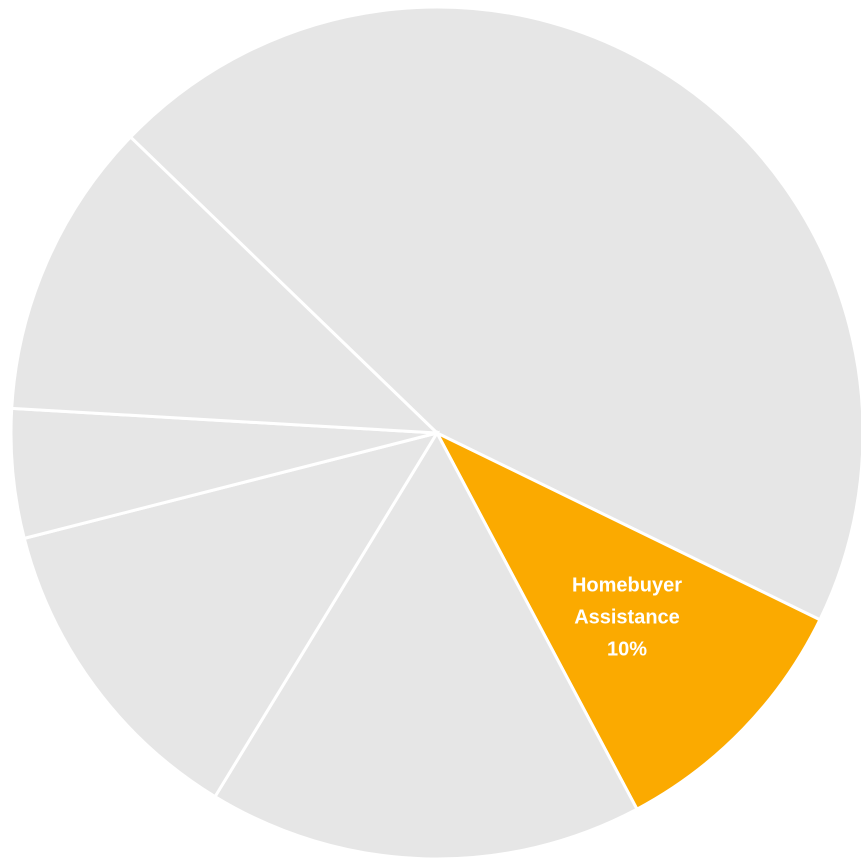 This screenshot has width=861, height=859. What do you see at coordinates (627, 650) in the screenshot?
I see `slice-value-label: 10%` at bounding box center [627, 650].